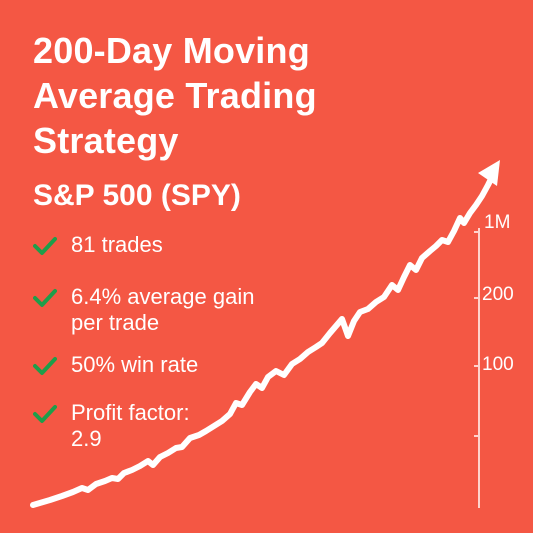  I want to click on stat-trades: 81 trades, so click(98, 245).